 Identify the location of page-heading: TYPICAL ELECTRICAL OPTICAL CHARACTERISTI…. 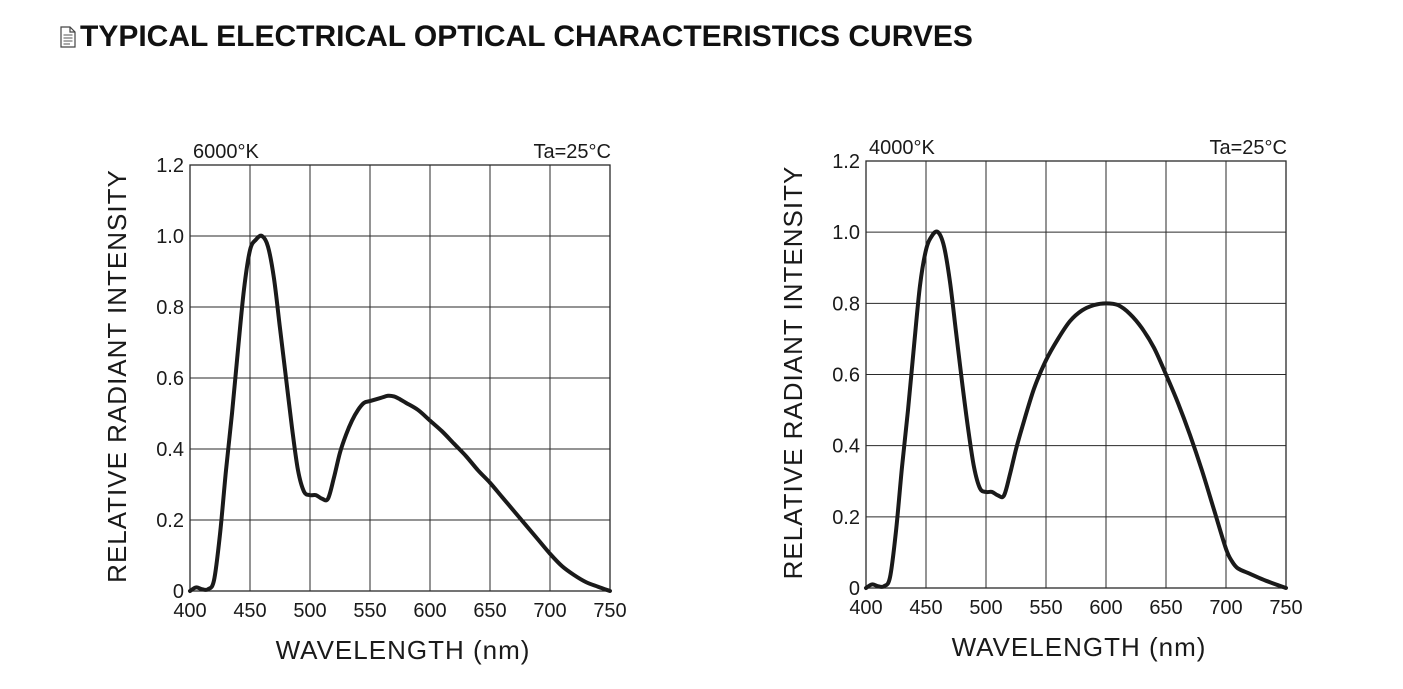
(515, 37).